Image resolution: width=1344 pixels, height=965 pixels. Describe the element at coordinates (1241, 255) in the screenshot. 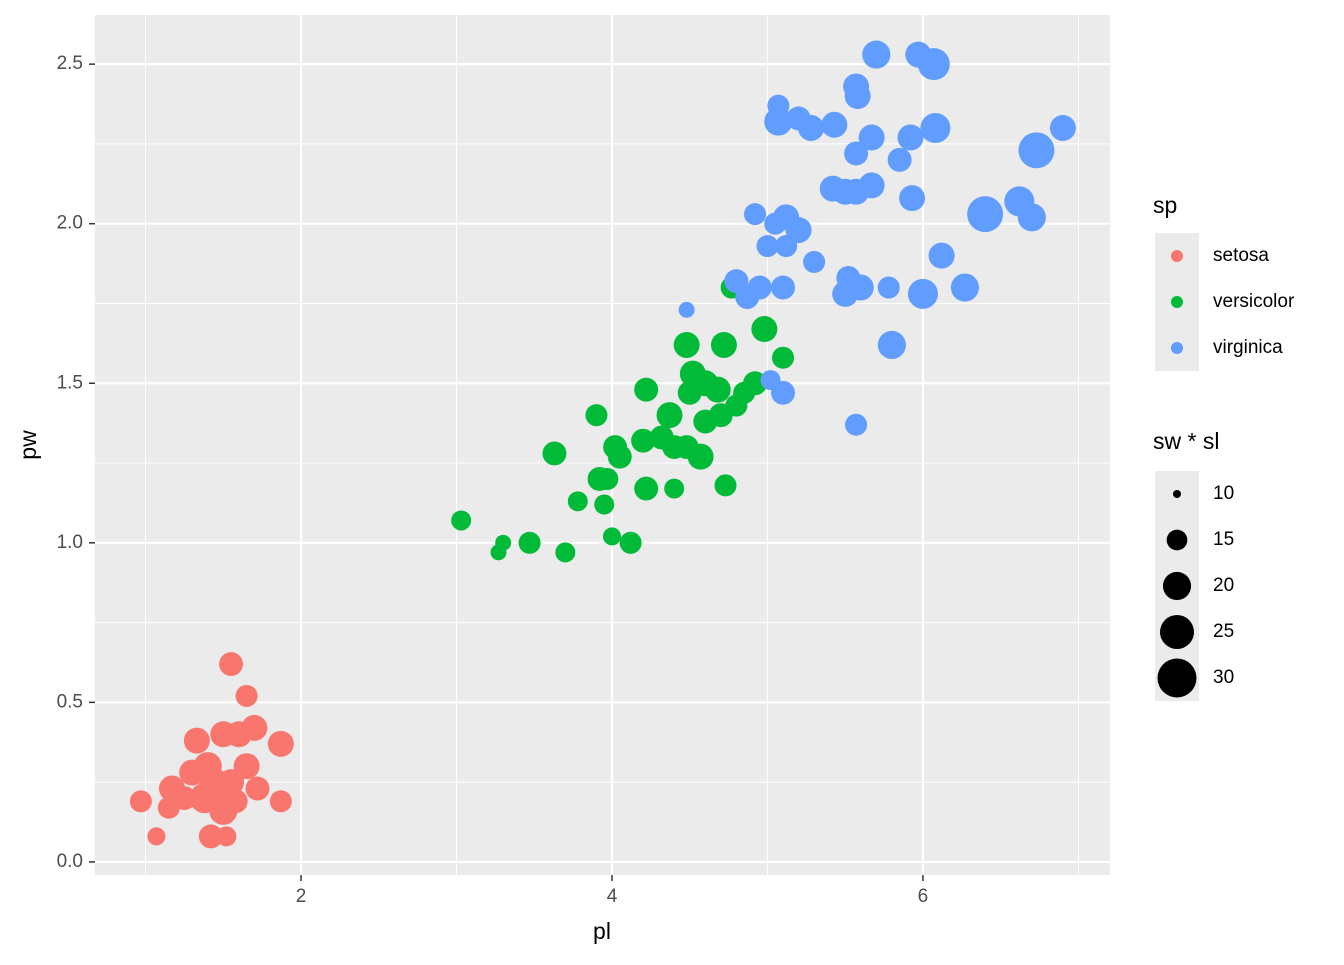

I see `legend-label: setosa` at that location.